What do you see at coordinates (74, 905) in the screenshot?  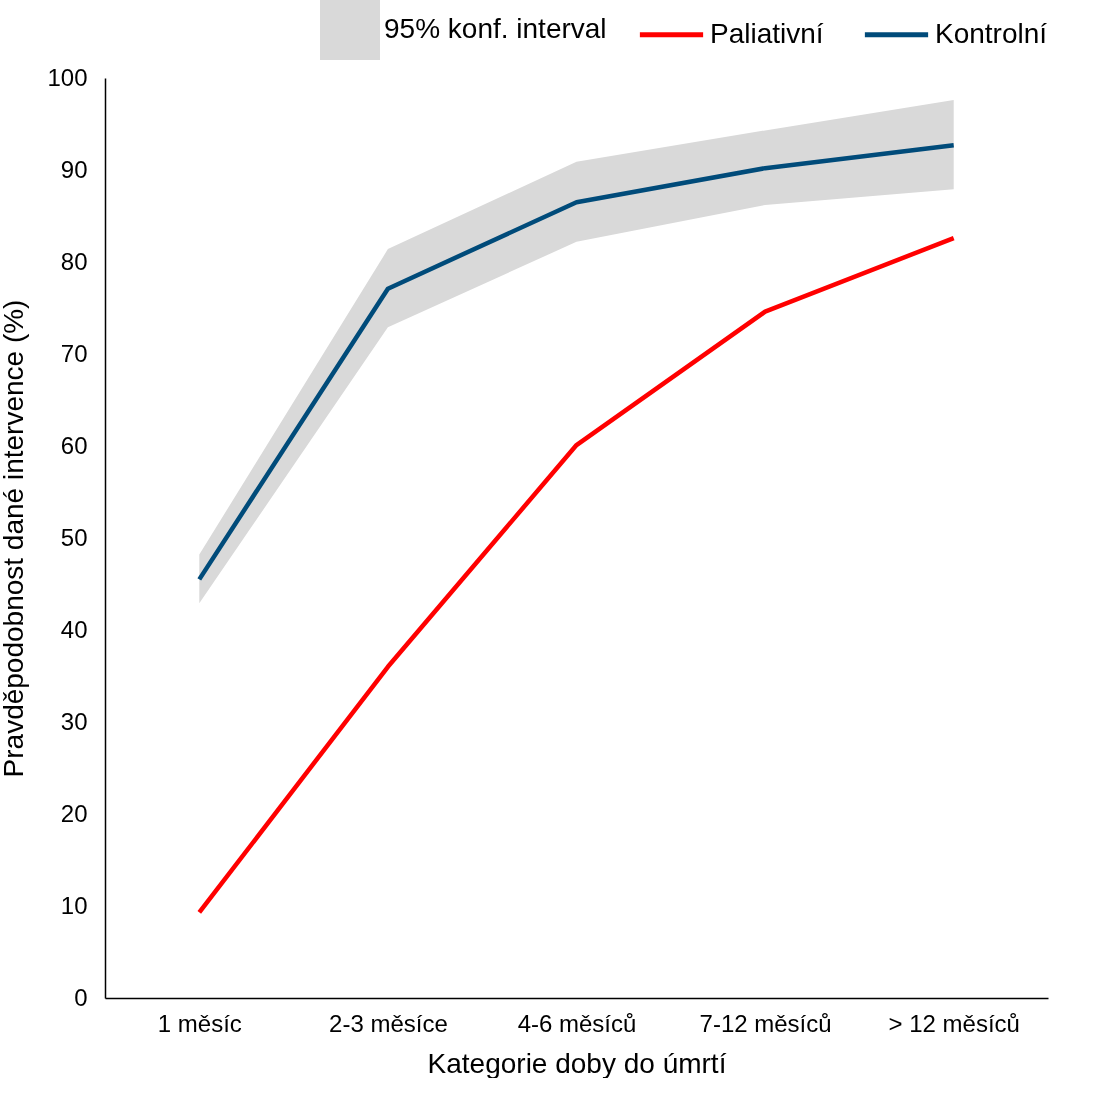 I see `y-tick-label: 10` at bounding box center [74, 905].